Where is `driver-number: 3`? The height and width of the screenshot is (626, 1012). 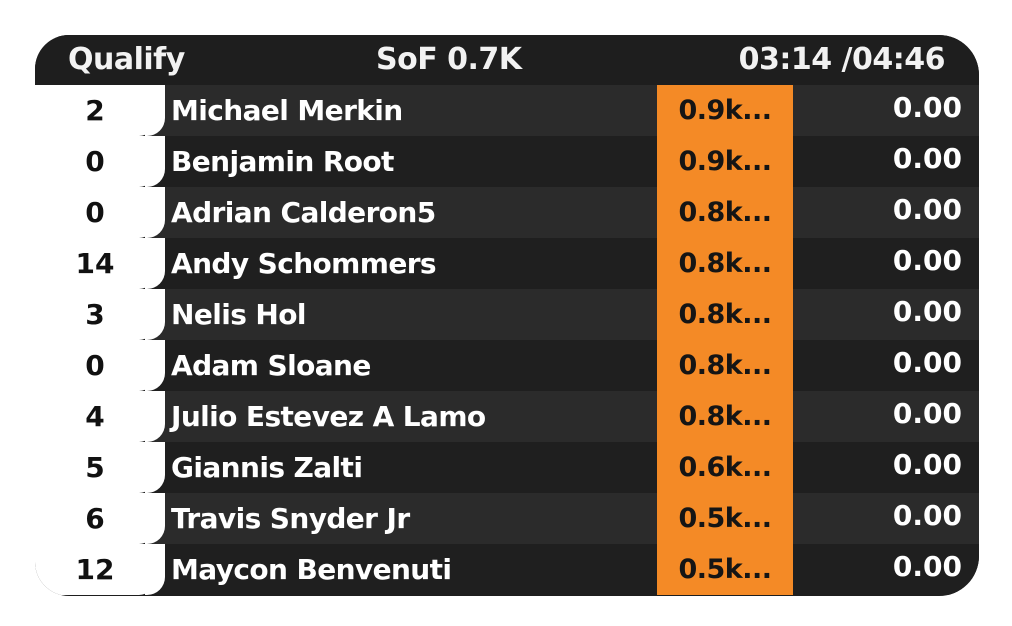 driver-number: 3 is located at coordinates (100, 314).